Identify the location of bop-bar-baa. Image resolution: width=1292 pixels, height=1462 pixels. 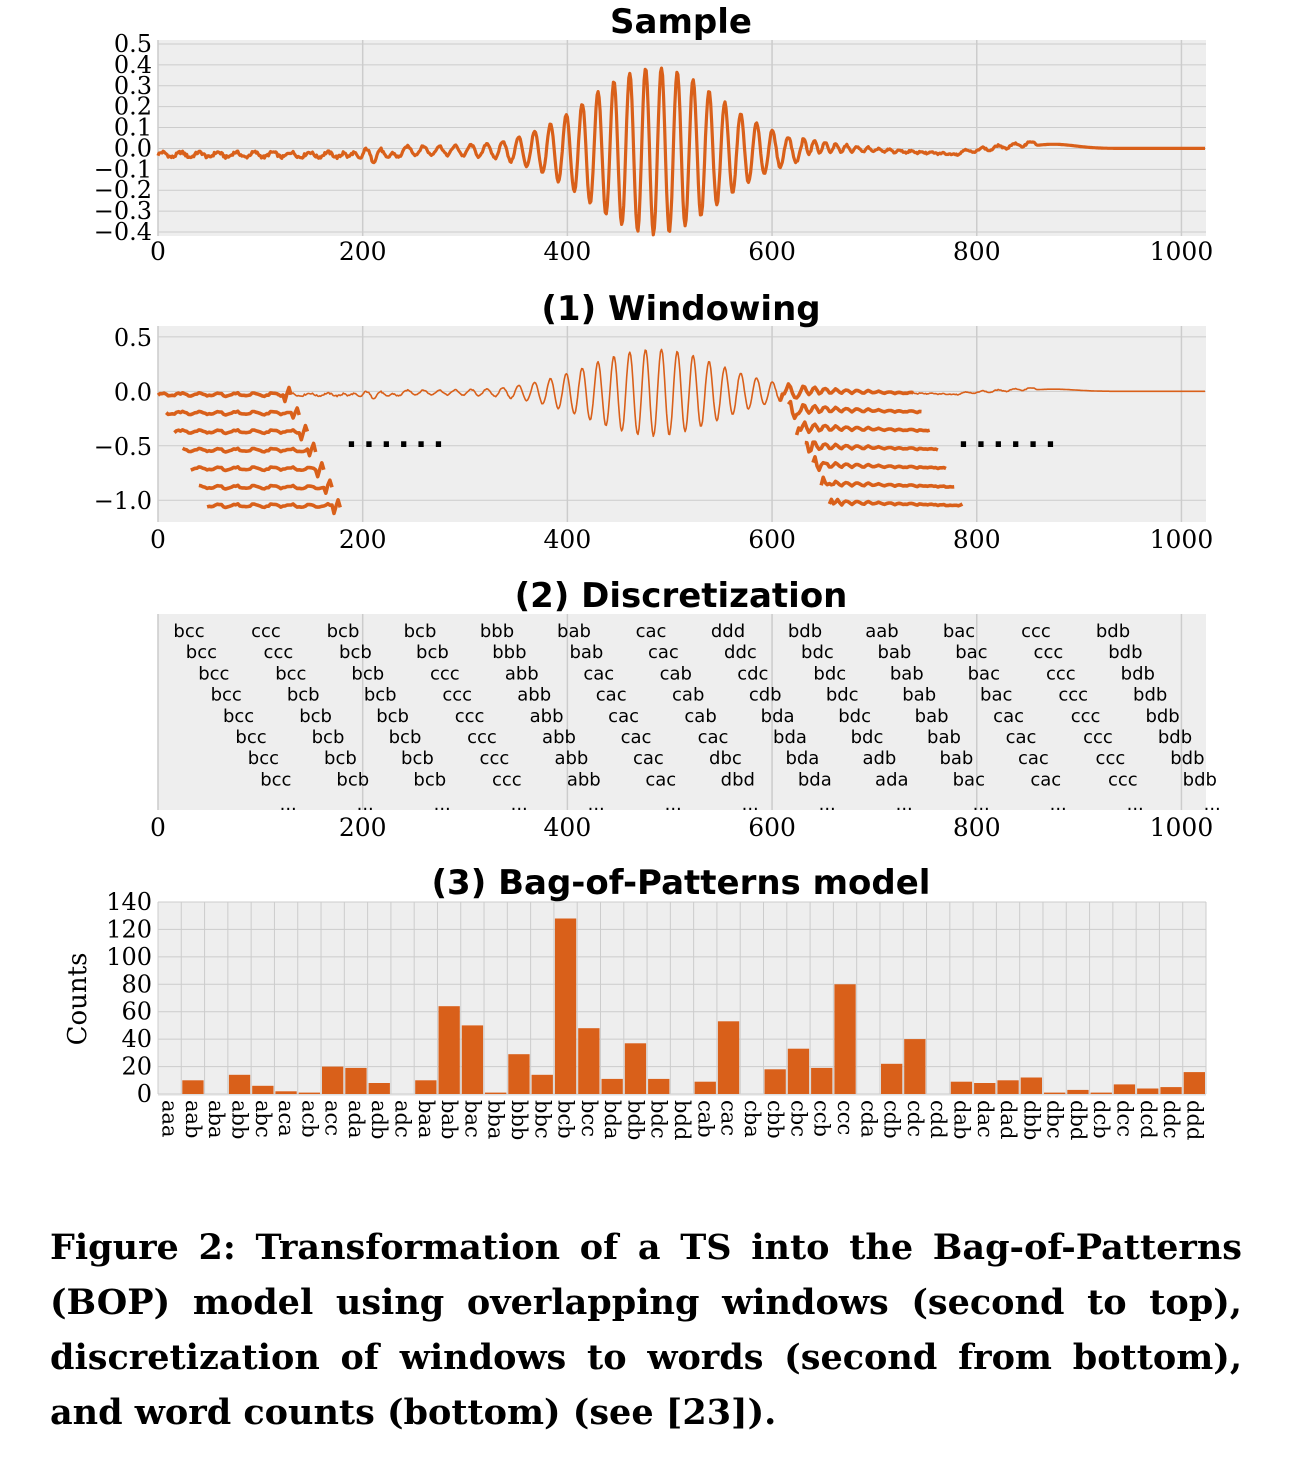
(426, 1087).